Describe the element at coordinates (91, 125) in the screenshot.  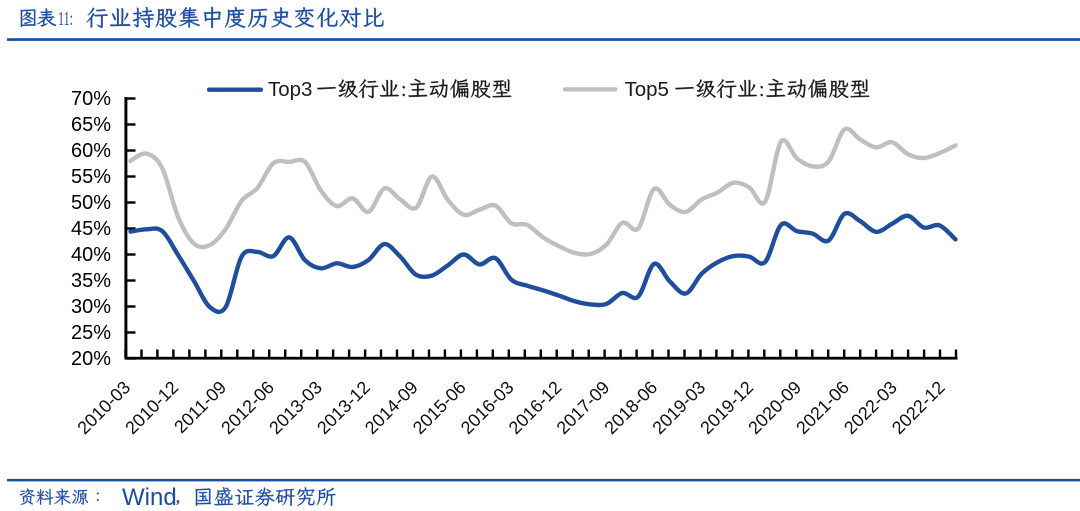
I see `svg-text: 65%` at that location.